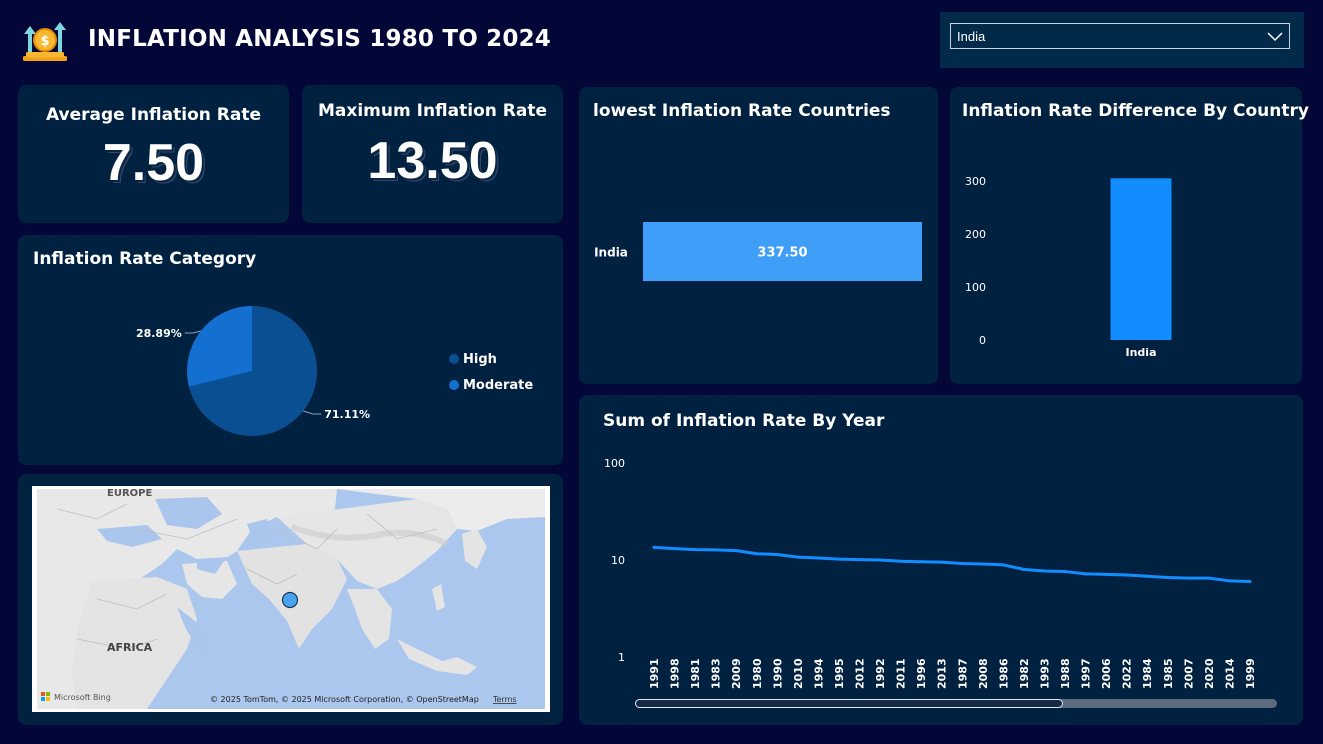 This screenshot has width=1323, height=744. Describe the element at coordinates (1044, 673) in the screenshot. I see `x-tick-label: 1993` at that location.